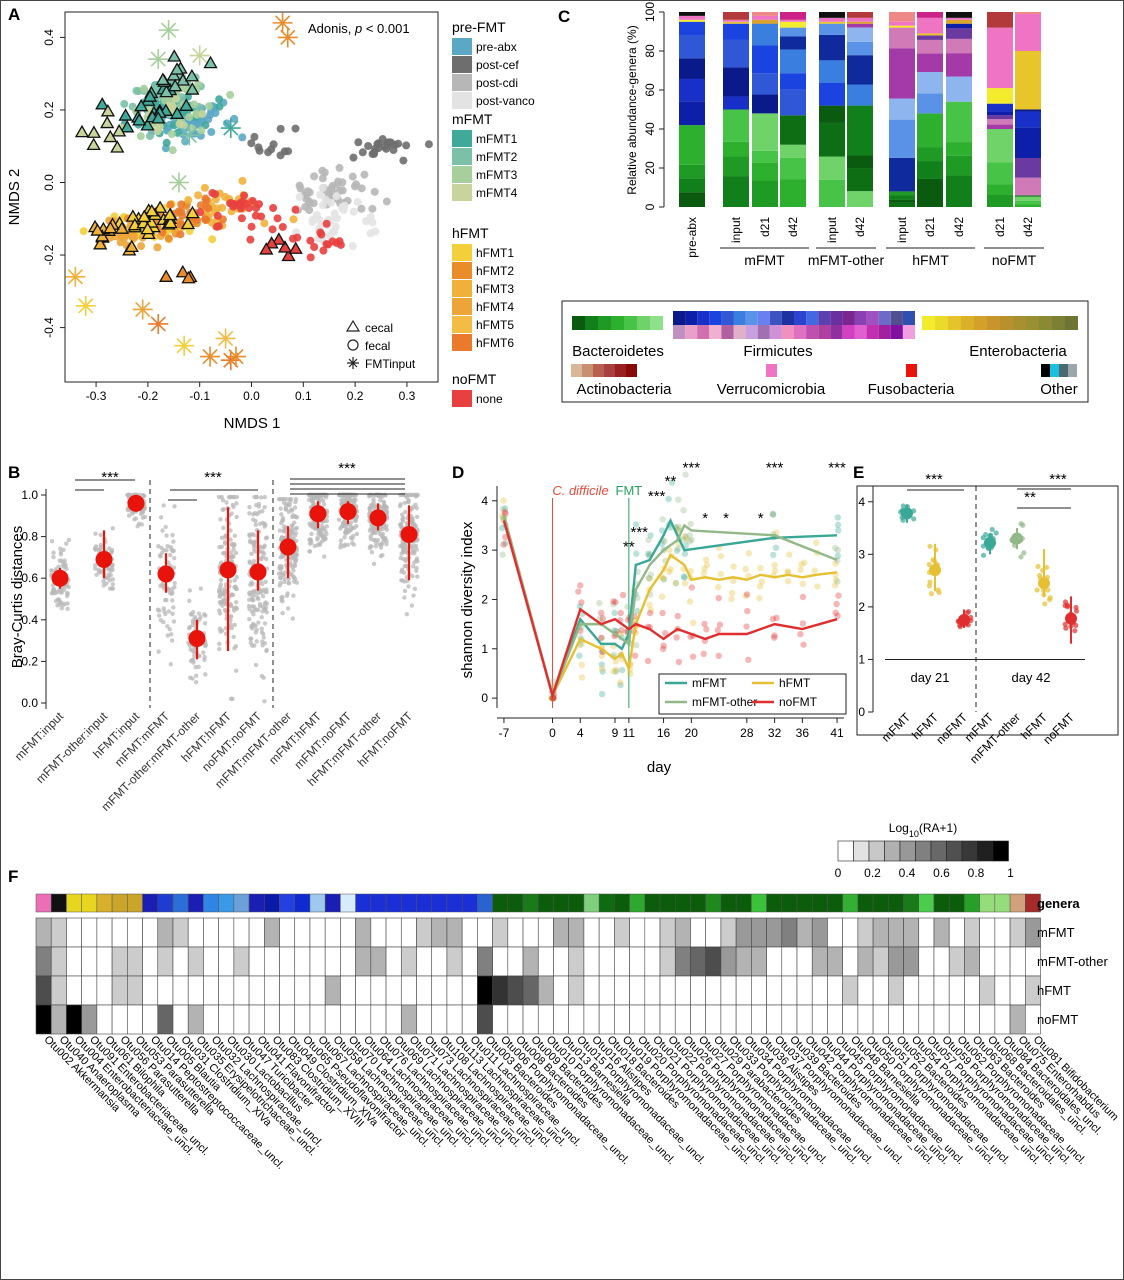 The width and height of the screenshot is (1124, 1280). What do you see at coordinates (564, 16) in the screenshot?
I see `panel-label-c: C` at bounding box center [564, 16].